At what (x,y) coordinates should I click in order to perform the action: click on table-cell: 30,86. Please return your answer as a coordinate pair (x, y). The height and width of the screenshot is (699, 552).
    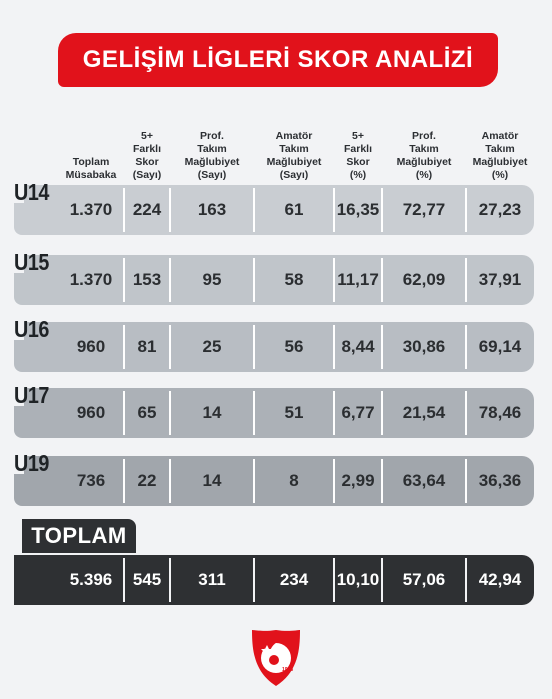
    Looking at the image, I should click on (424, 346).